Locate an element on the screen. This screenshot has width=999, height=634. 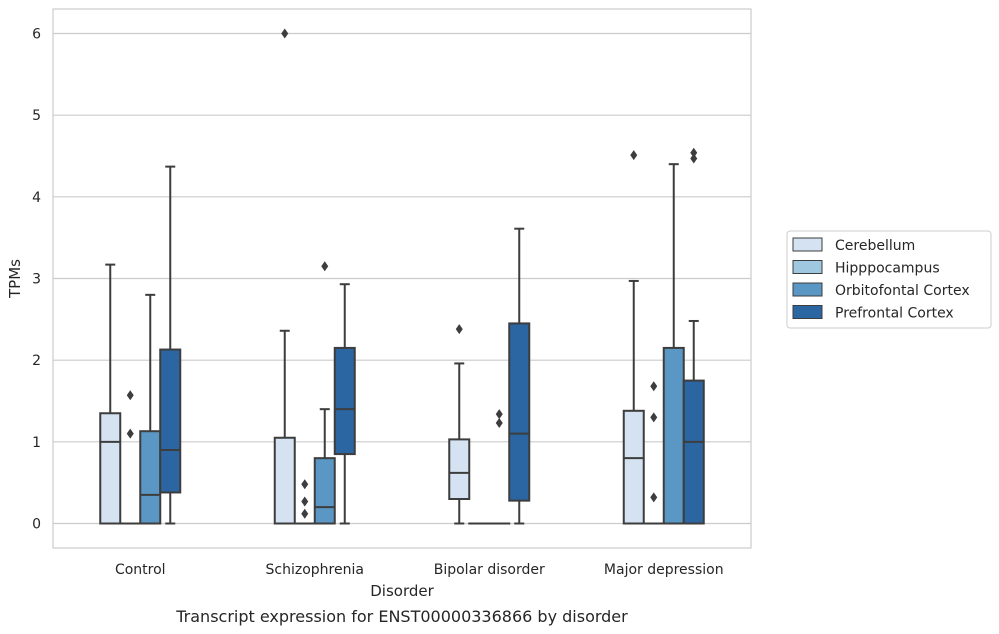
y-tick-label: 1 is located at coordinates (36, 443).